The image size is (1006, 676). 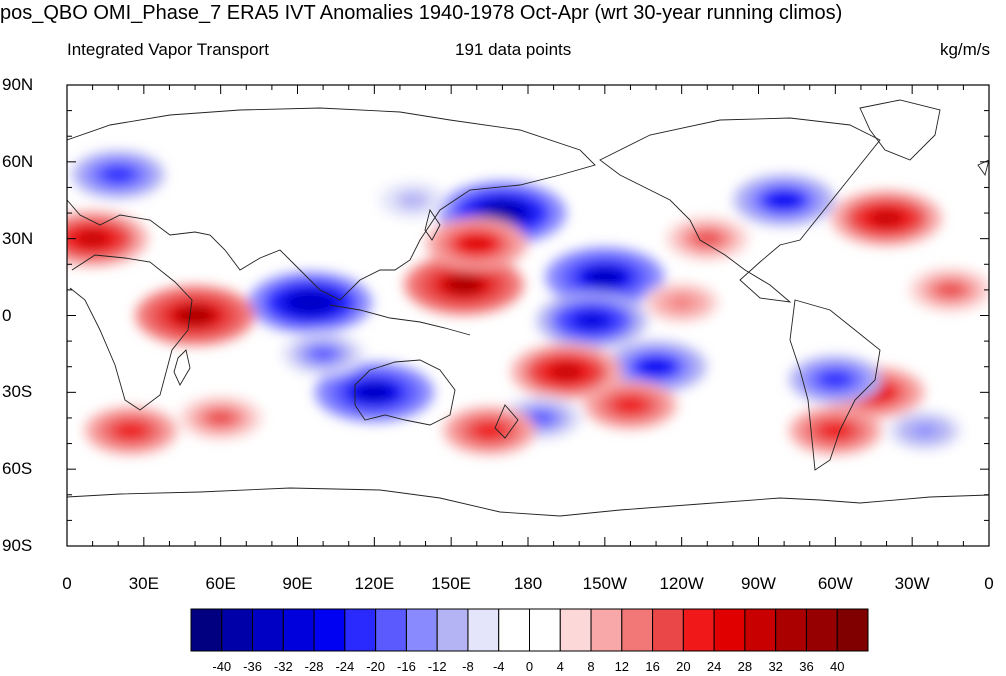 I want to click on coastline-greenland, so click(x=900, y=130).